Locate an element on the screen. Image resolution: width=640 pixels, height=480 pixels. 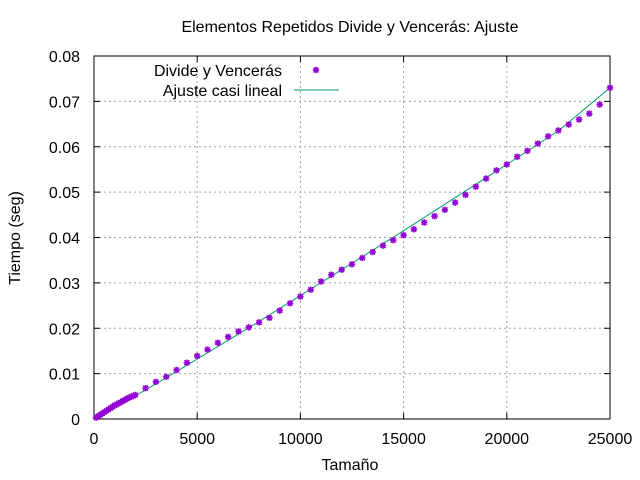
legend-label-points: Divide y Vencerás is located at coordinates (218, 71).